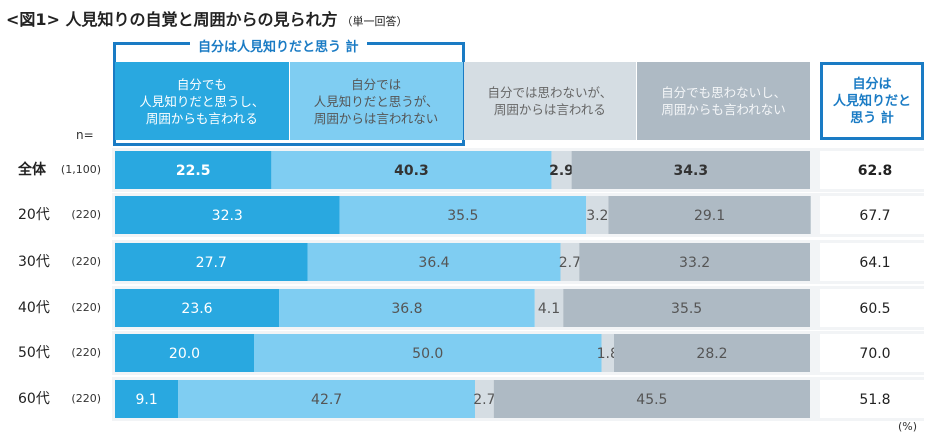  I want to click on value-label: 29.1, so click(709, 216).